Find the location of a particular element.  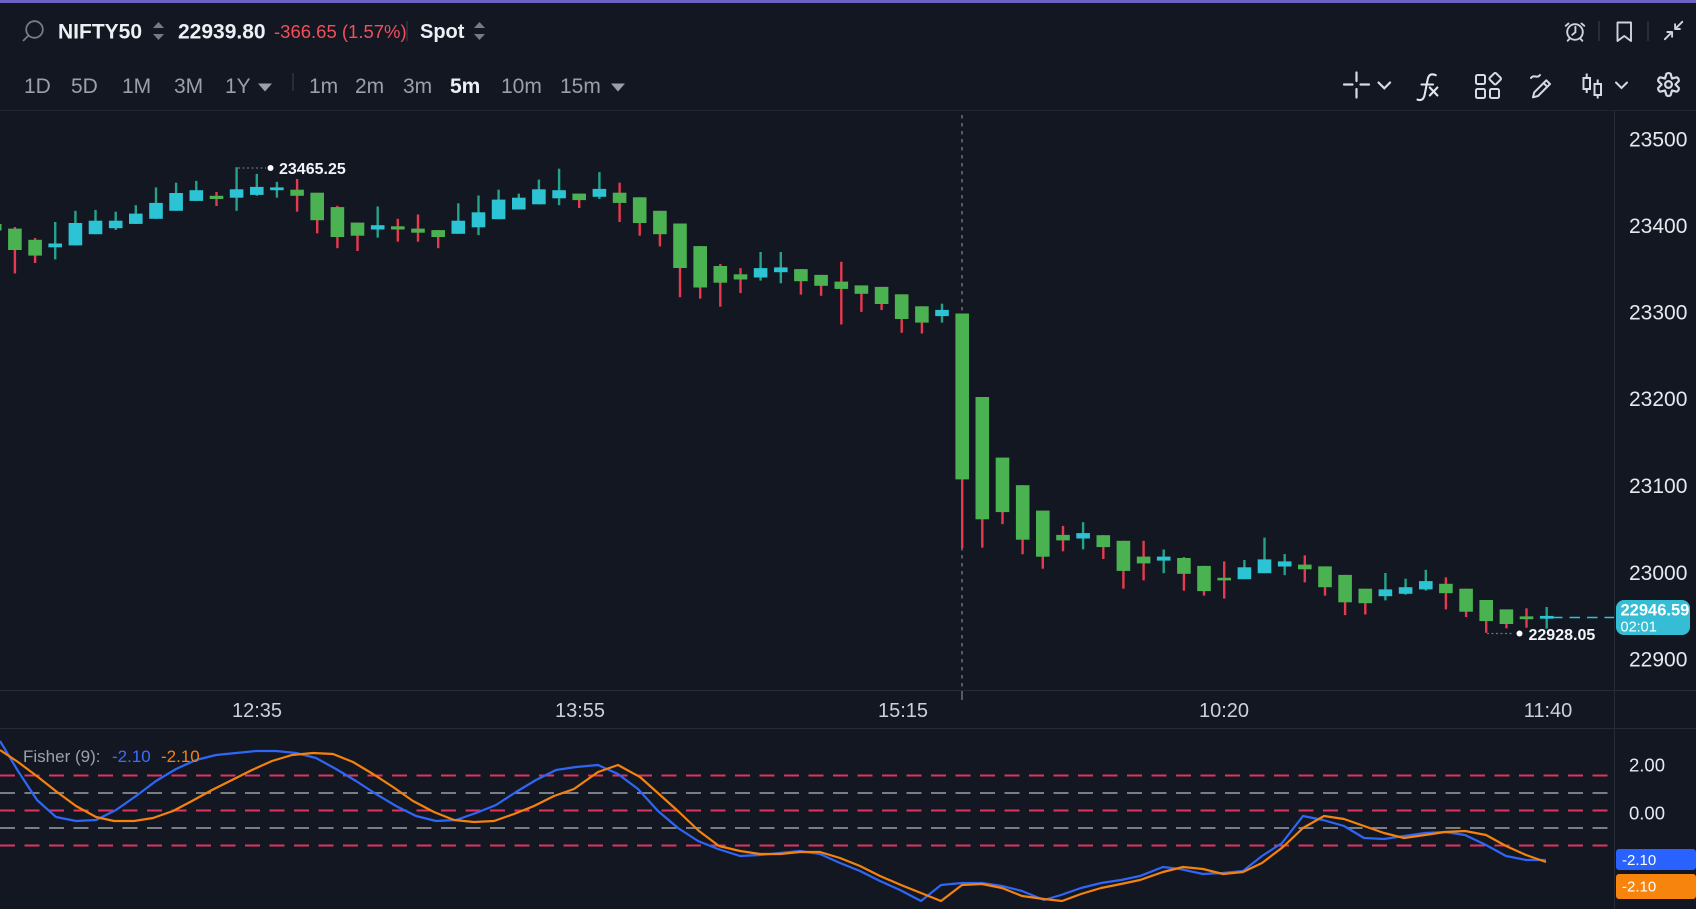

svg-text: 11:40 is located at coordinates (1548, 711).